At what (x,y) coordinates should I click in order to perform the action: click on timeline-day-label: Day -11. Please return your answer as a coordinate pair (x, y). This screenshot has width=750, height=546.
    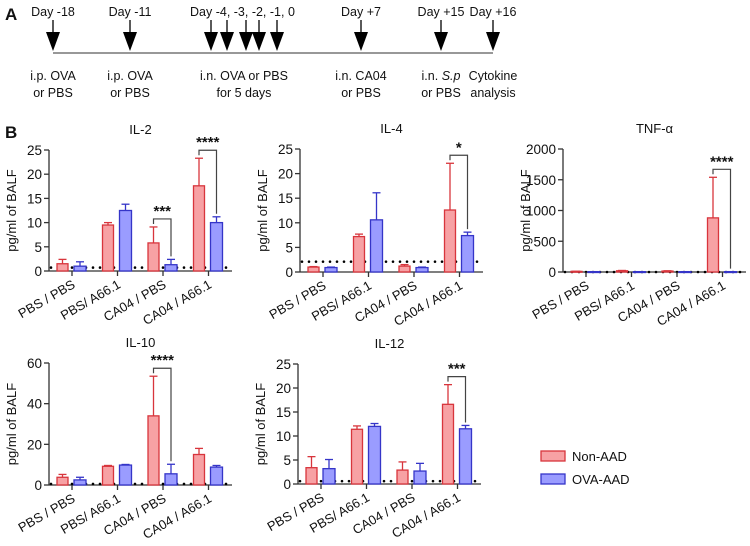
    Looking at the image, I should click on (130, 12).